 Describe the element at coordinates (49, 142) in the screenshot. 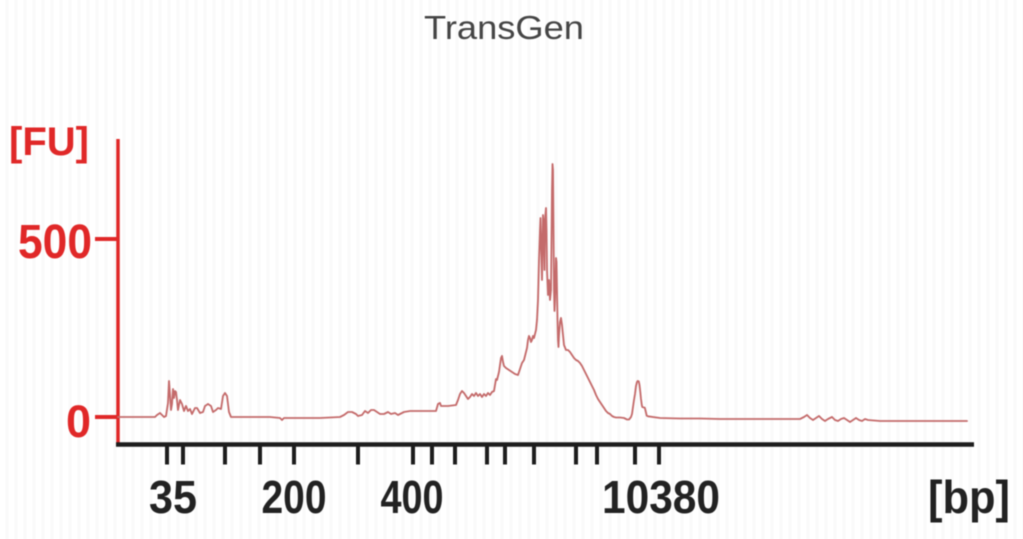

I see `svg-text: [FU]` at that location.